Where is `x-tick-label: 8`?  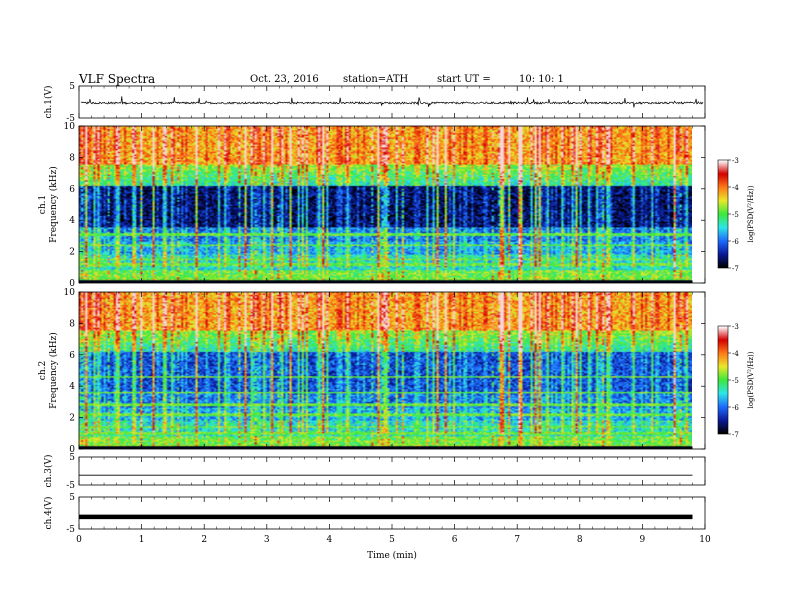 x-tick-label: 8 is located at coordinates (580, 540).